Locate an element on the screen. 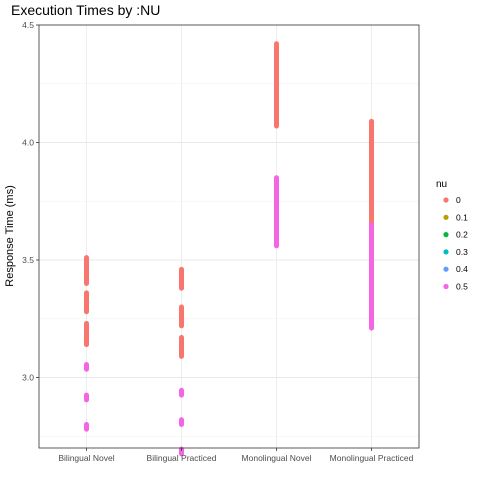 The height and width of the screenshot is (480, 480). legend-label: 0.4 is located at coordinates (462, 269).